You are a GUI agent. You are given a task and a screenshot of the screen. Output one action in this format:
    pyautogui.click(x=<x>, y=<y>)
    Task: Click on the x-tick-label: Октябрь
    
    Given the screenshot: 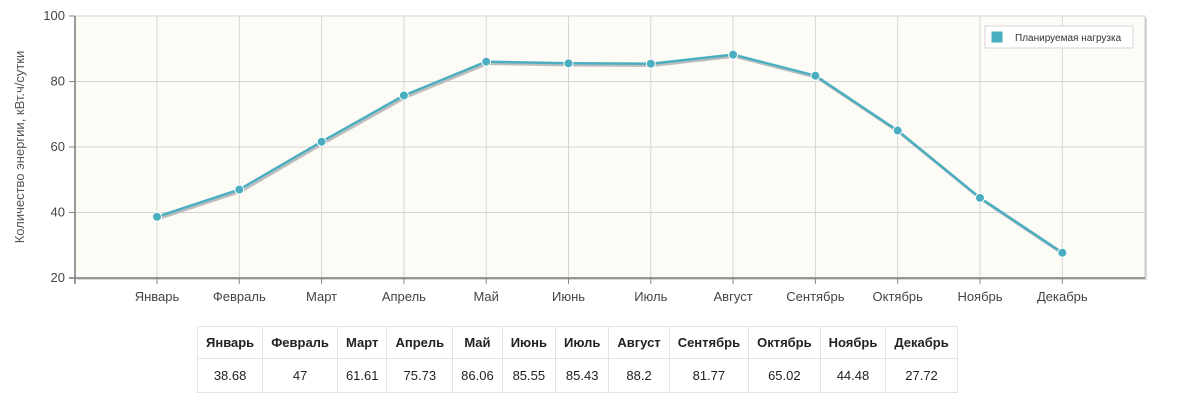 What is the action you would take?
    pyautogui.click(x=898, y=296)
    